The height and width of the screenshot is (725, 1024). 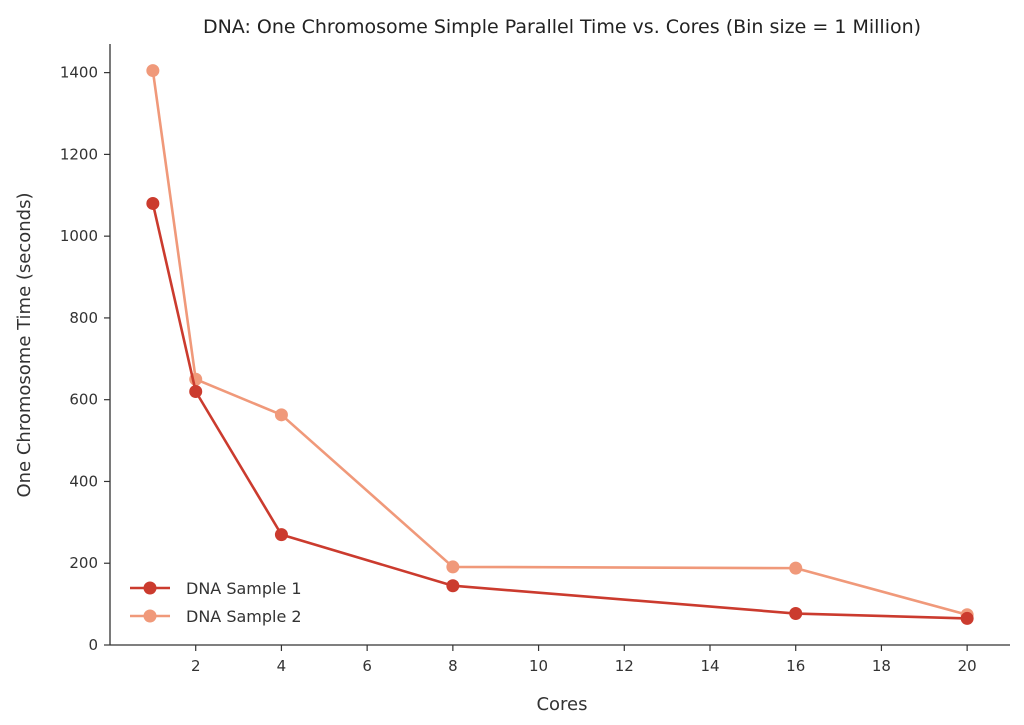 I want to click on y-tick-label: 1200, so click(x=79, y=154).